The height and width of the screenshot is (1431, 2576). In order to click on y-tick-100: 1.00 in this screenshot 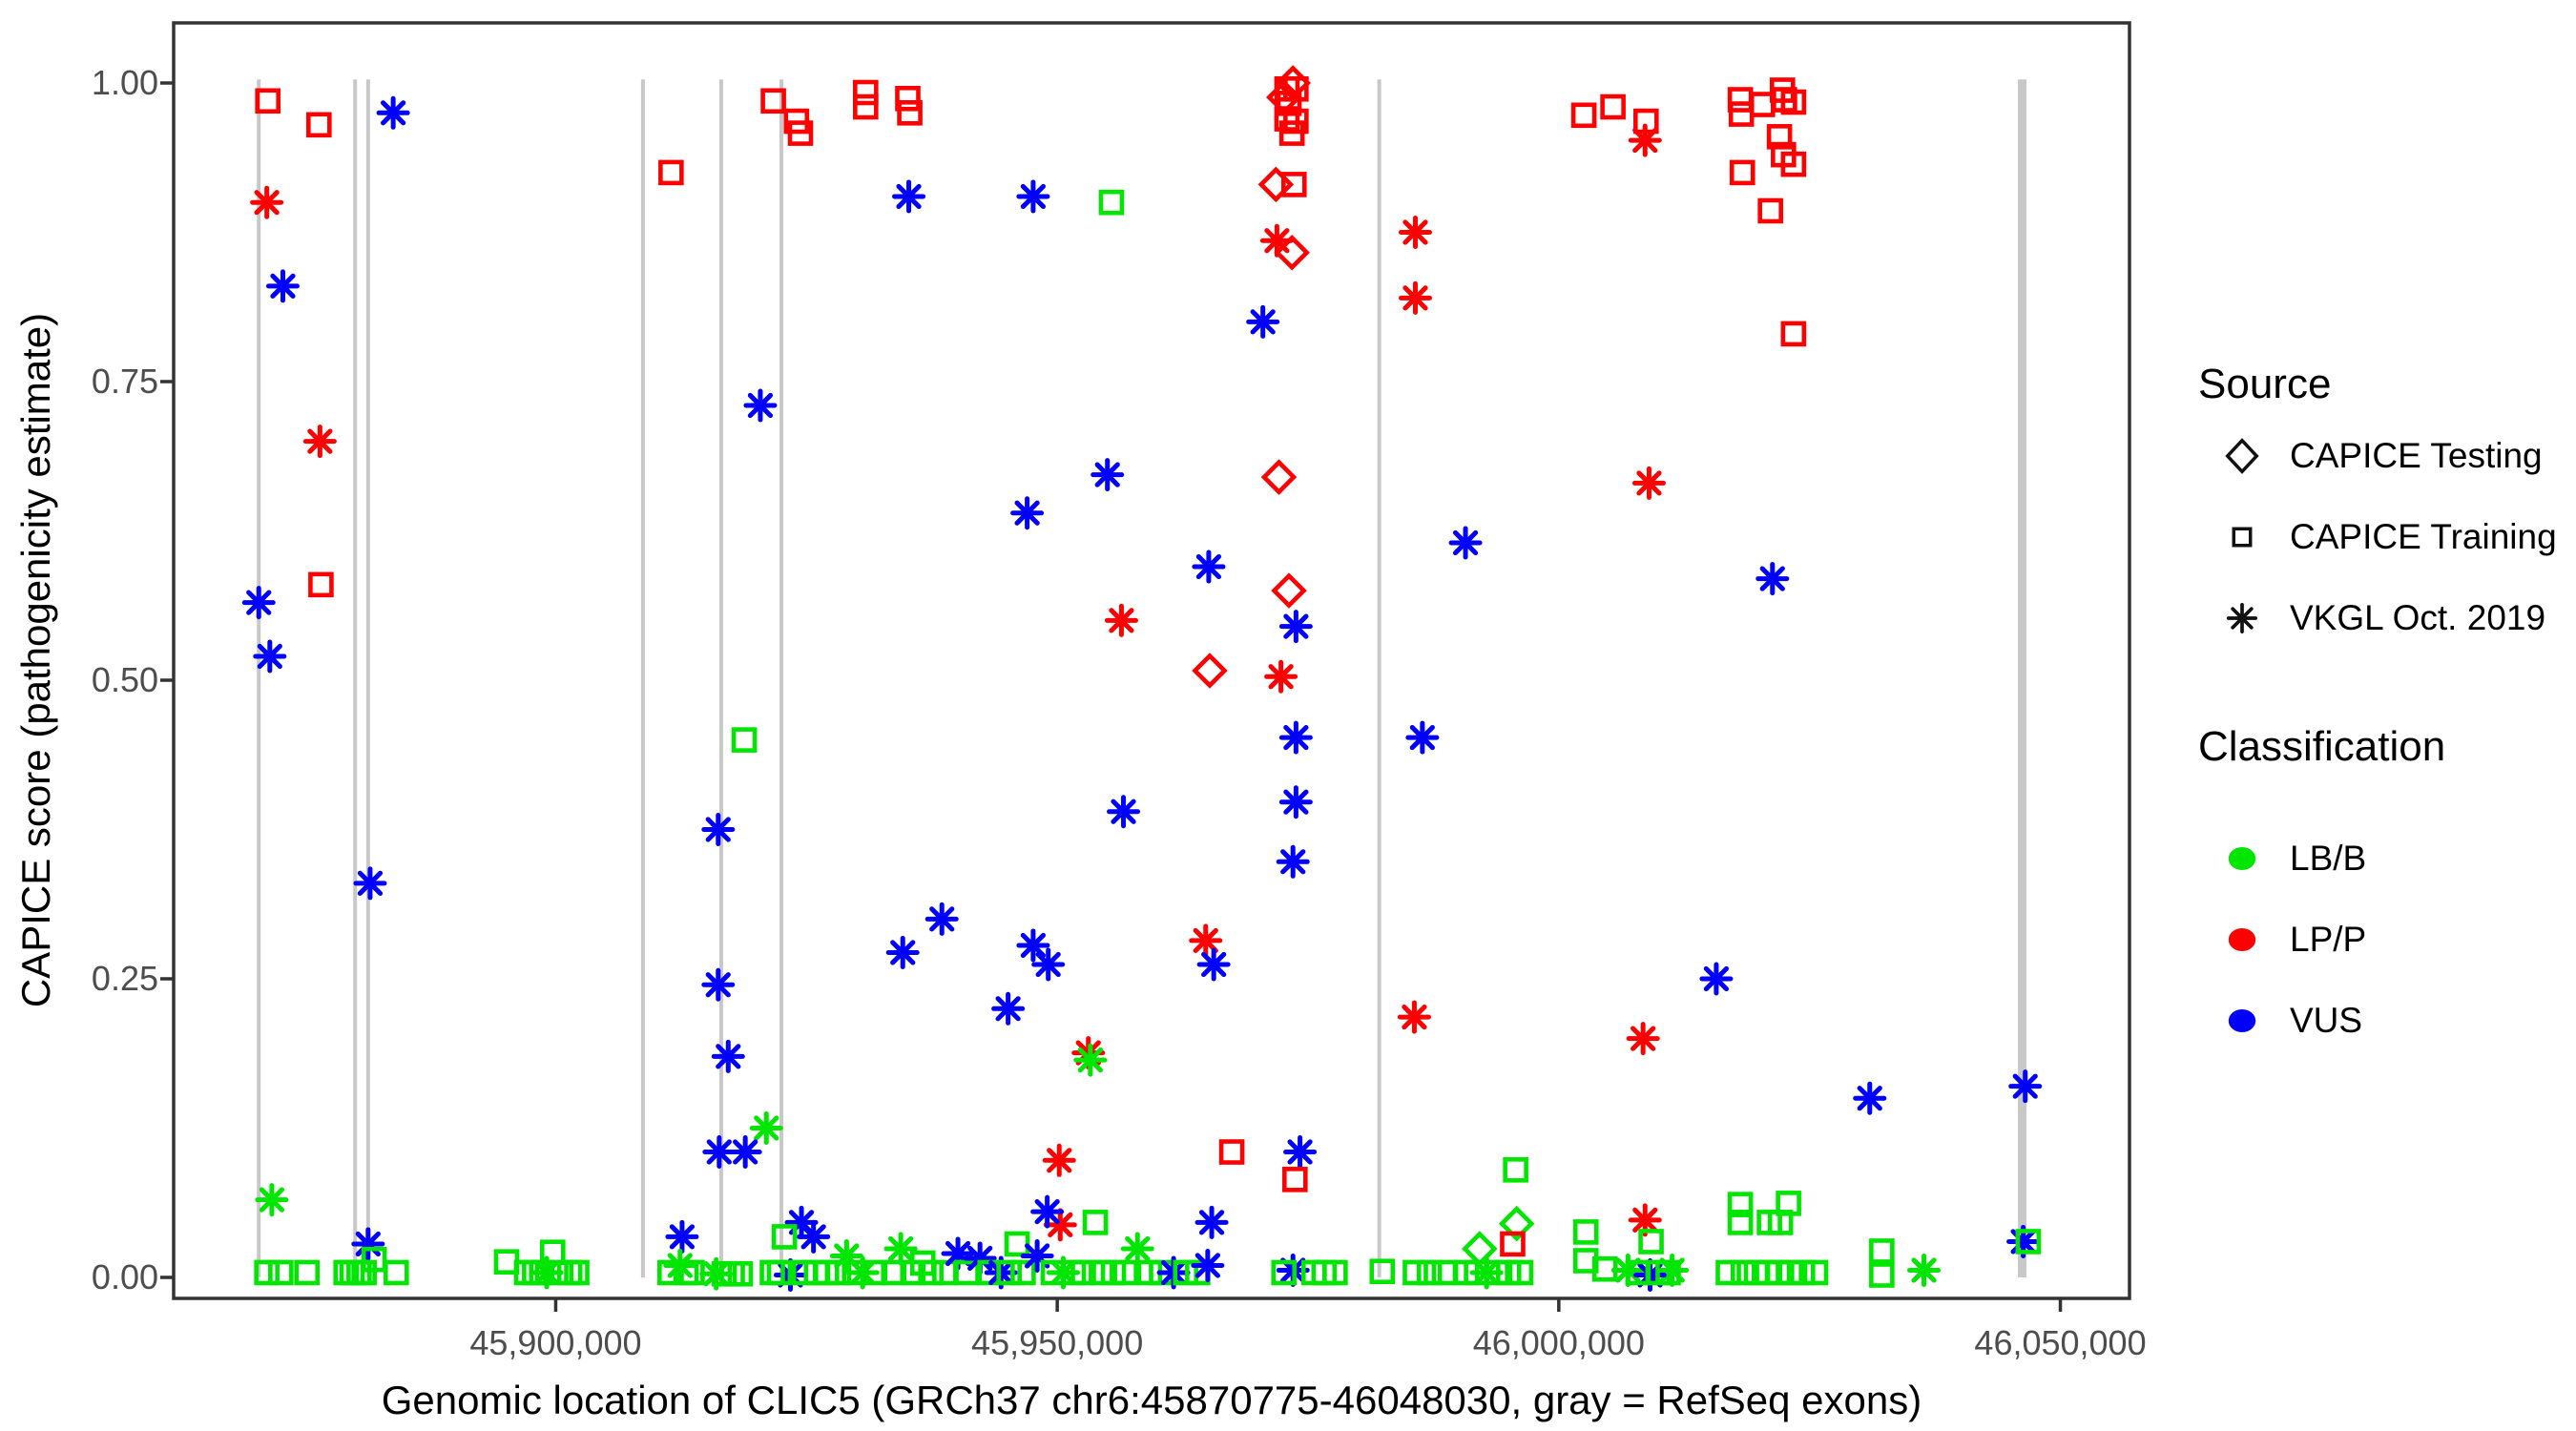, I will do `click(124, 83)`.